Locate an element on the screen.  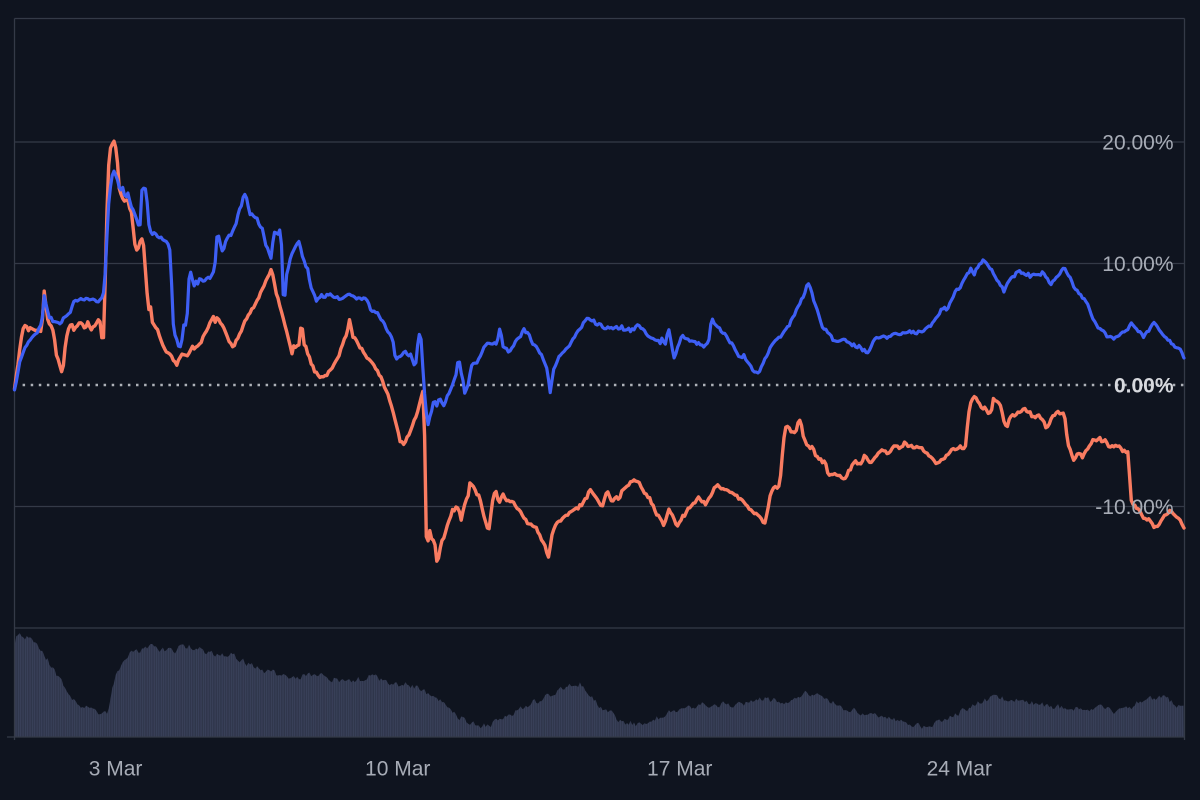
svg-text: 3 Mar is located at coordinates (116, 768).